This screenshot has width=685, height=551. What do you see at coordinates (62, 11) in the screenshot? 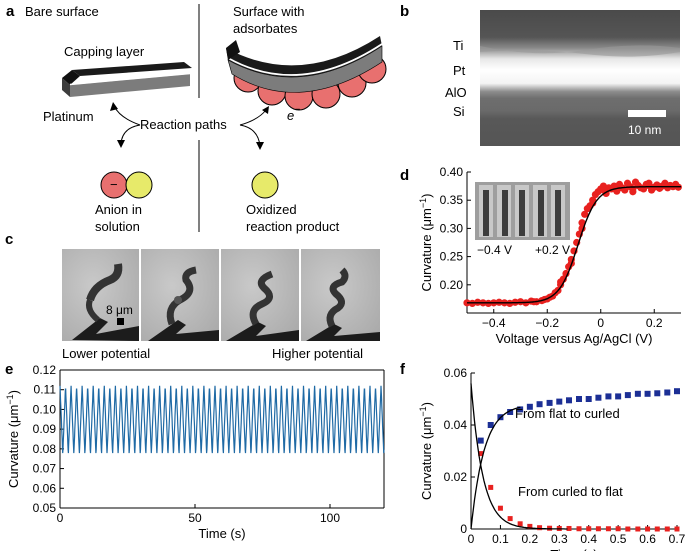
I see `bare-surface-label: Bare surface` at bounding box center [62, 11].